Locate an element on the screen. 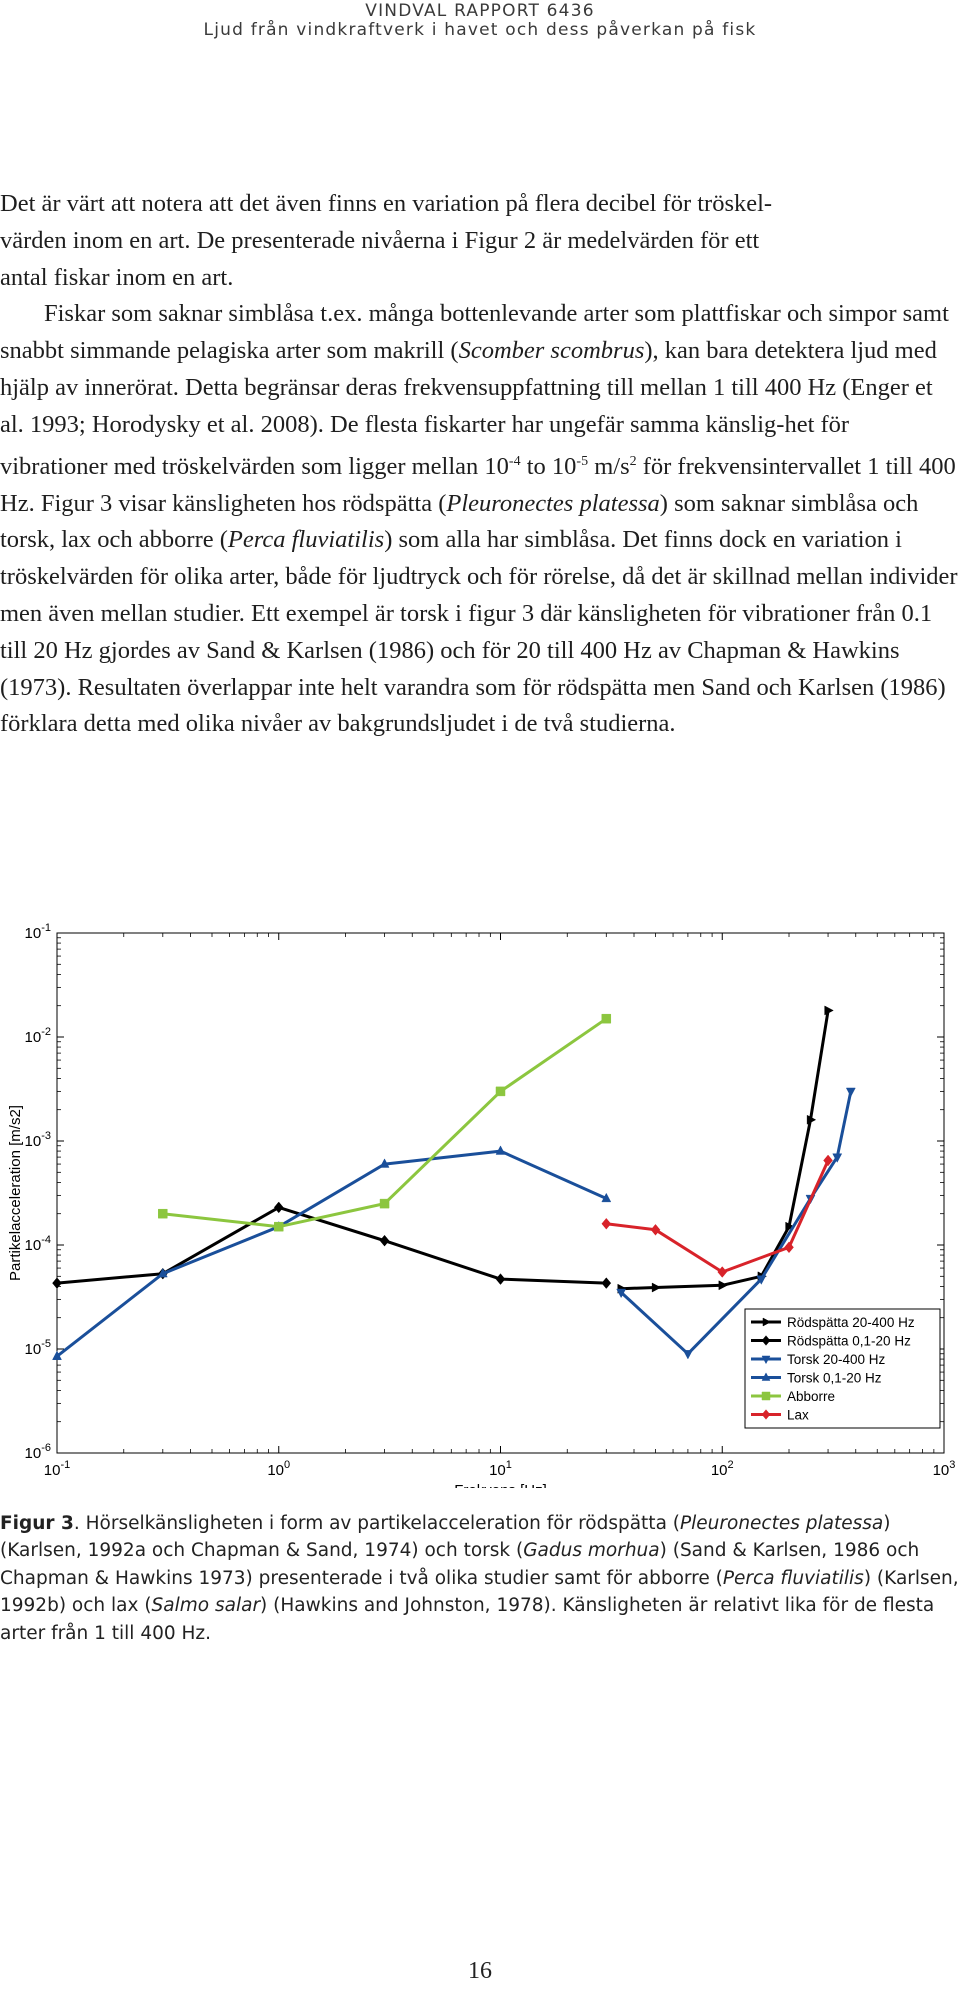  legend-label: Torsk 20-400 Hz is located at coordinates (836, 1359).